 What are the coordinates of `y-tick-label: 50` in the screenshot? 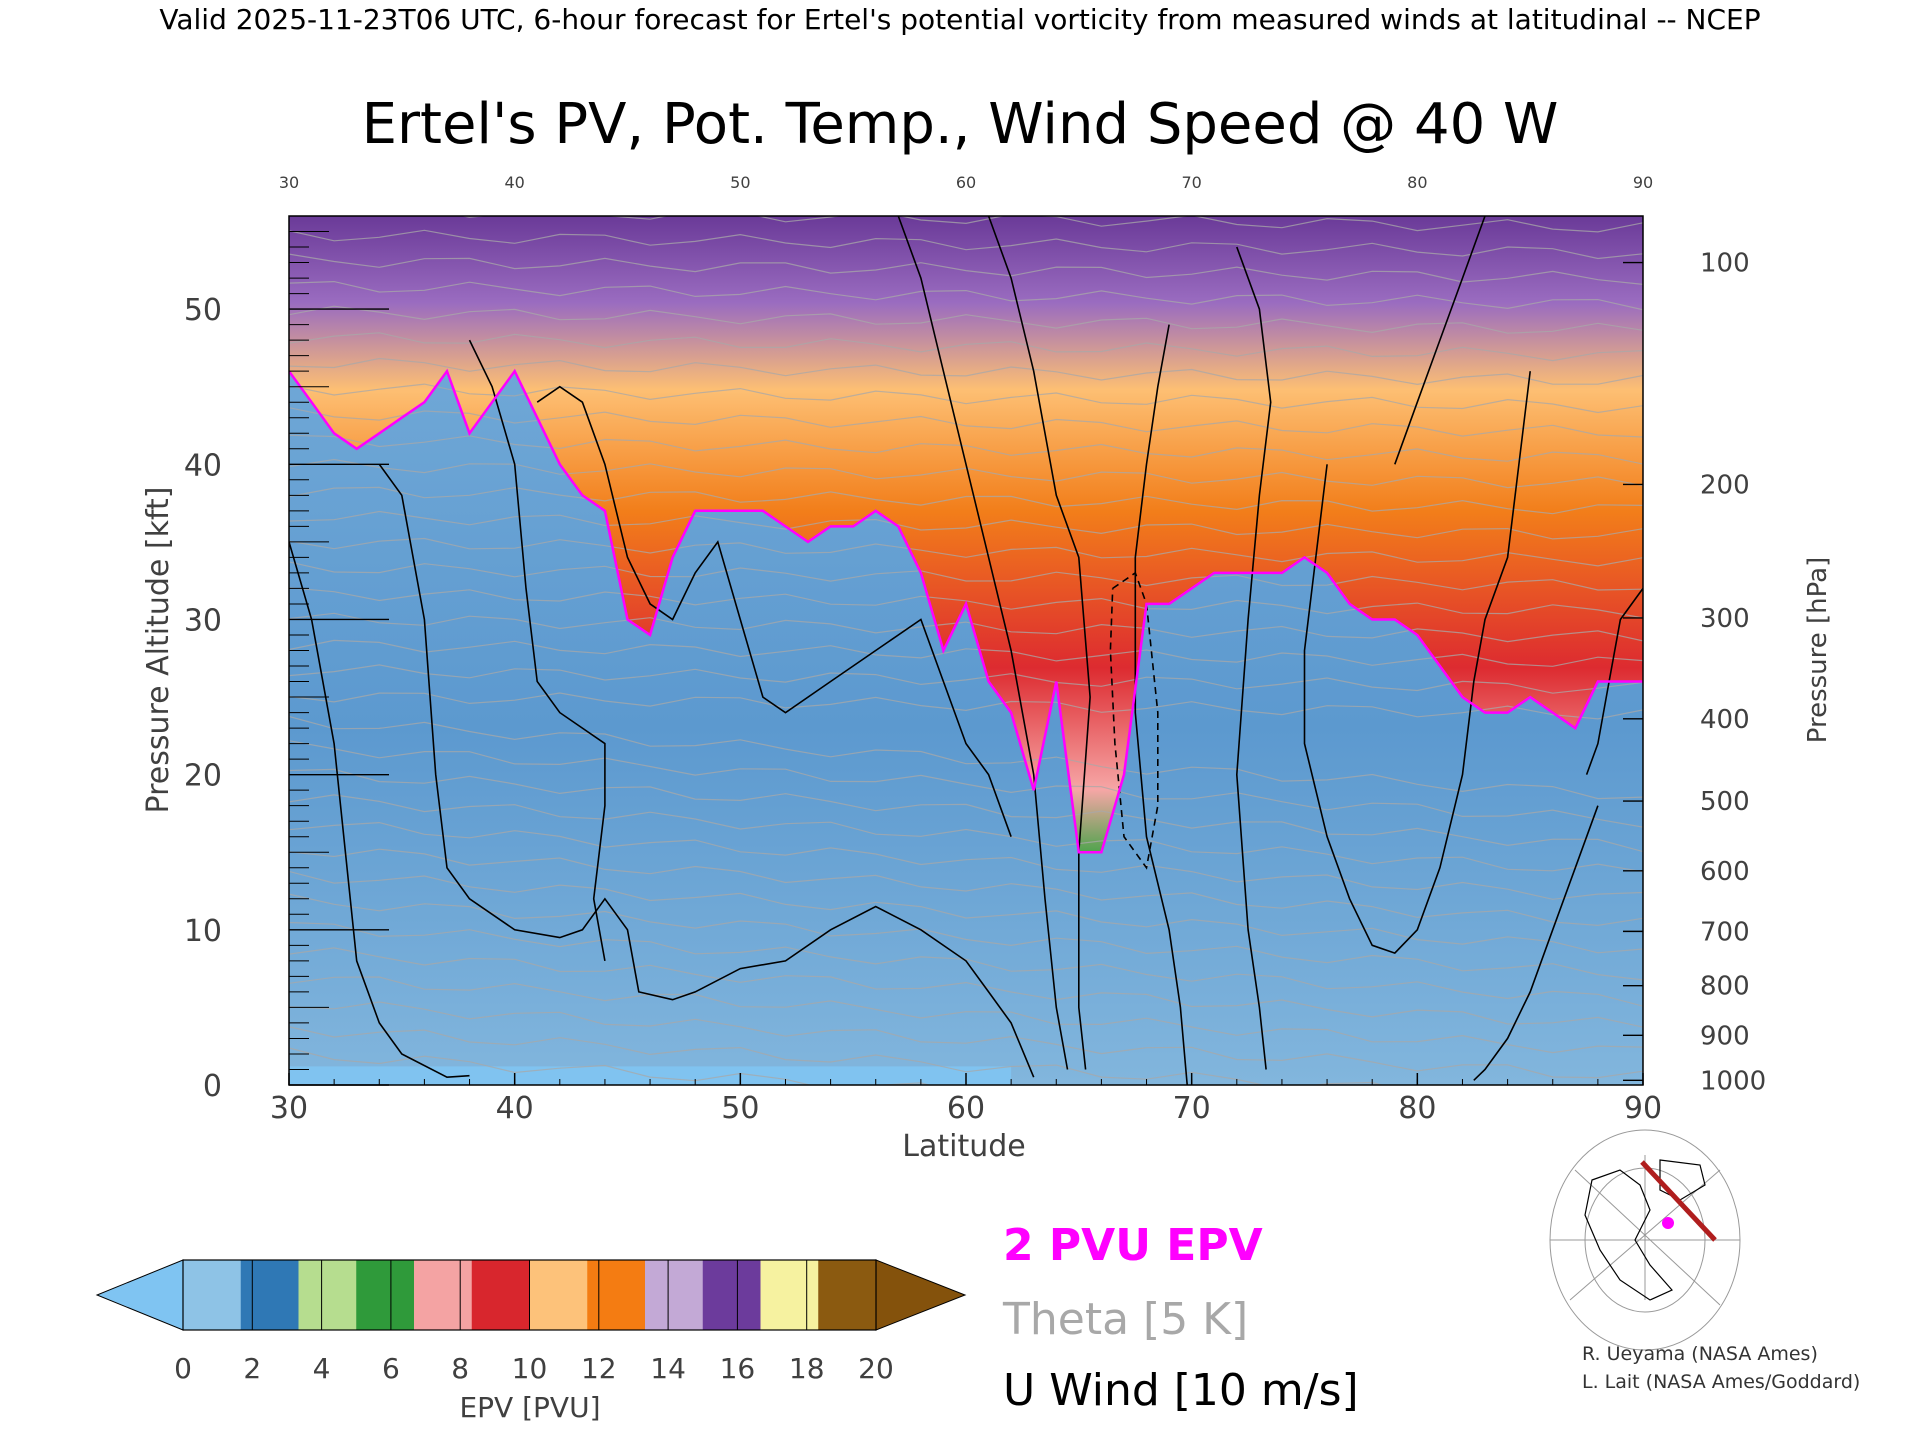 It's located at (203, 310).